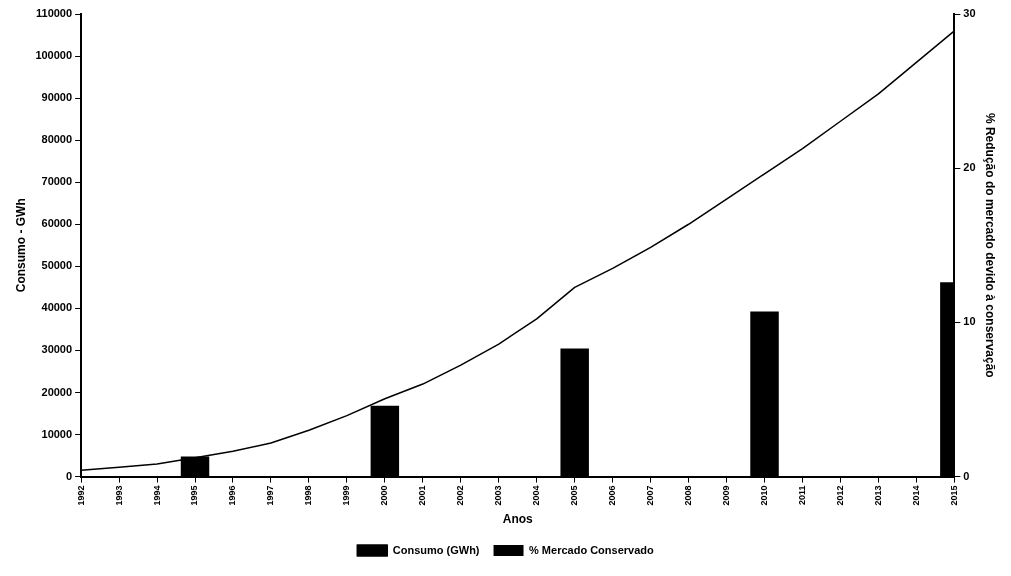 The height and width of the screenshot is (576, 1011). Describe the element at coordinates (574, 495) in the screenshot. I see `x-tick-label: 2005` at that location.